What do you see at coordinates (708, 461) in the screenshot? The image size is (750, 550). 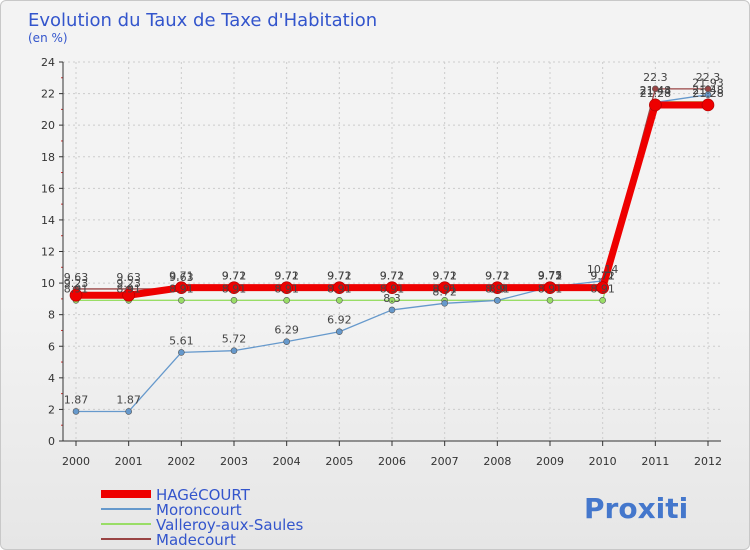 I see `x-tick-label: 2012` at bounding box center [708, 461].